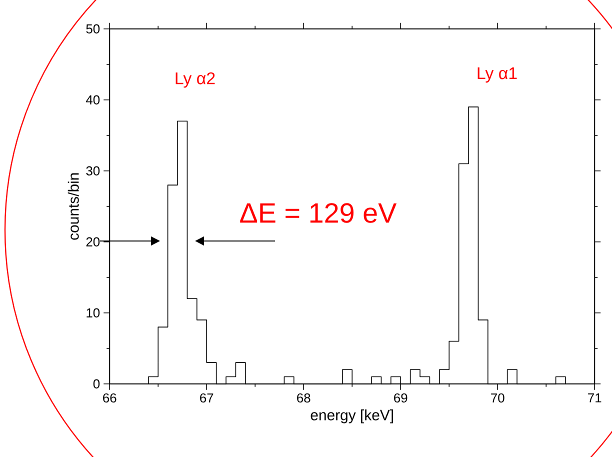 This screenshot has width=612, height=457. Describe the element at coordinates (303, 398) in the screenshot. I see `x-tick-label: 68` at that location.